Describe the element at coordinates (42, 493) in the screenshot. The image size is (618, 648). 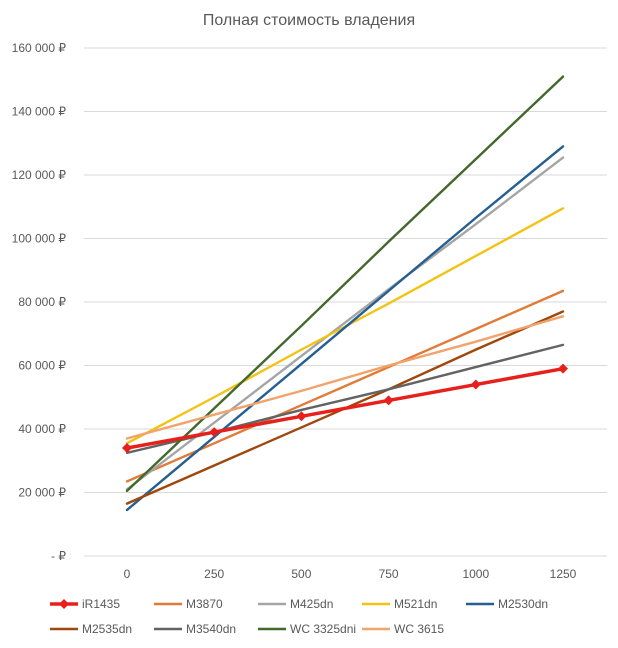
I see `y-tick-label: 20 000 ₽` at that location.